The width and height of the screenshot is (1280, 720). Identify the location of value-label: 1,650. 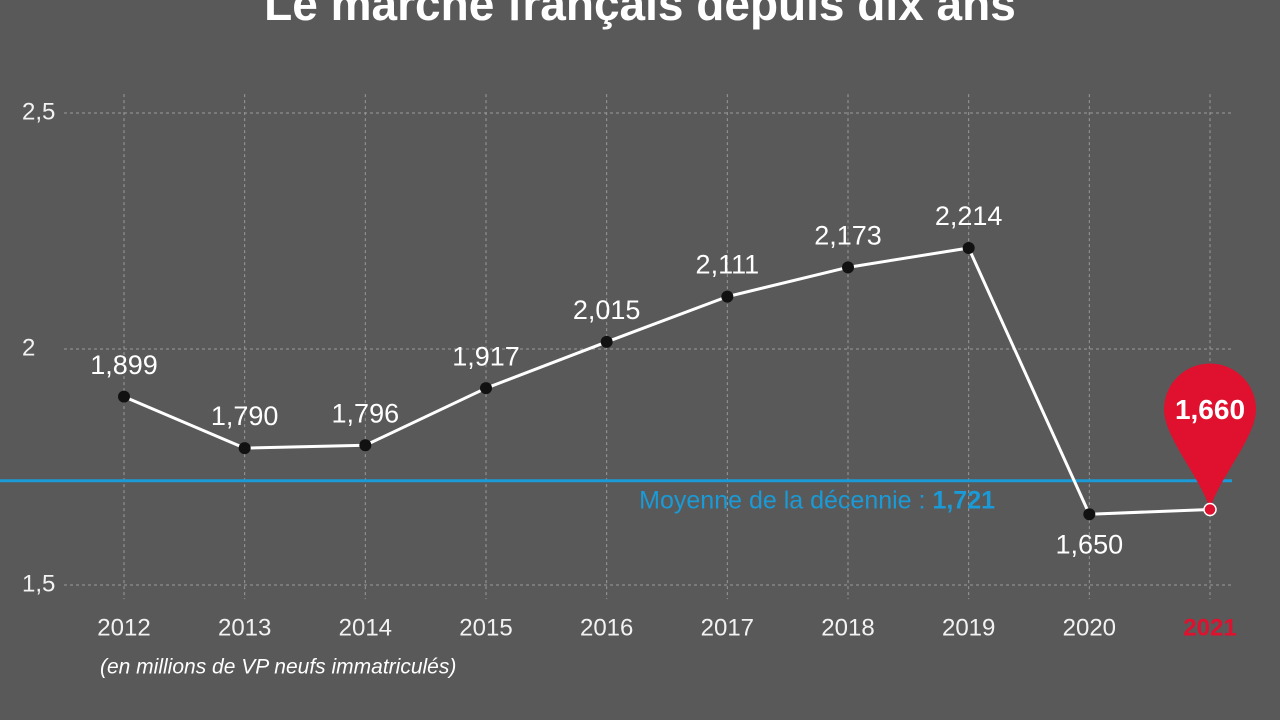
(1090, 544).